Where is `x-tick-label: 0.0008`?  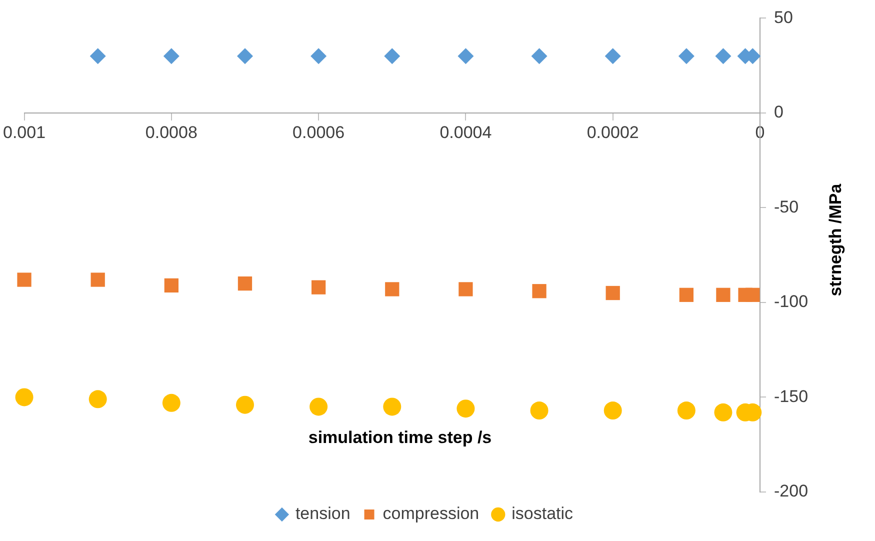 x-tick-label: 0.0008 is located at coordinates (171, 132).